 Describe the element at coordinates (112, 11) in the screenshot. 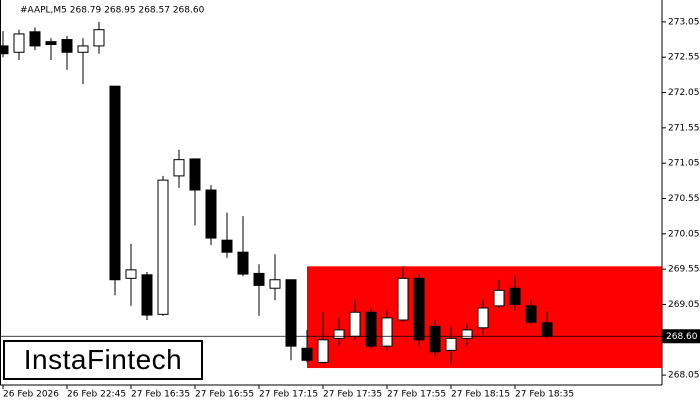

I see `chart-title: #AAPL,M5 268.79 268.95 268.57 268.60` at that location.